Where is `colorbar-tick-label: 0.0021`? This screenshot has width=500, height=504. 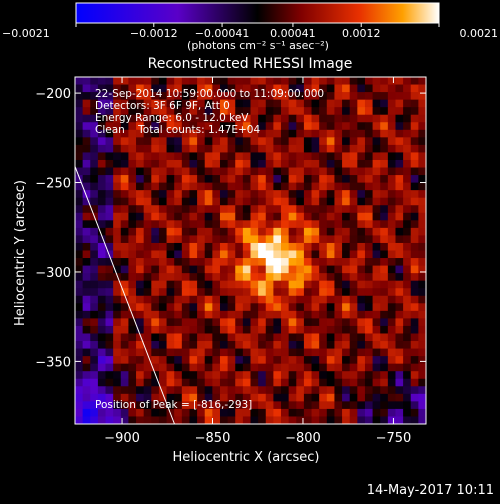 colorbar-tick-label: 0.0021 is located at coordinates (479, 33).